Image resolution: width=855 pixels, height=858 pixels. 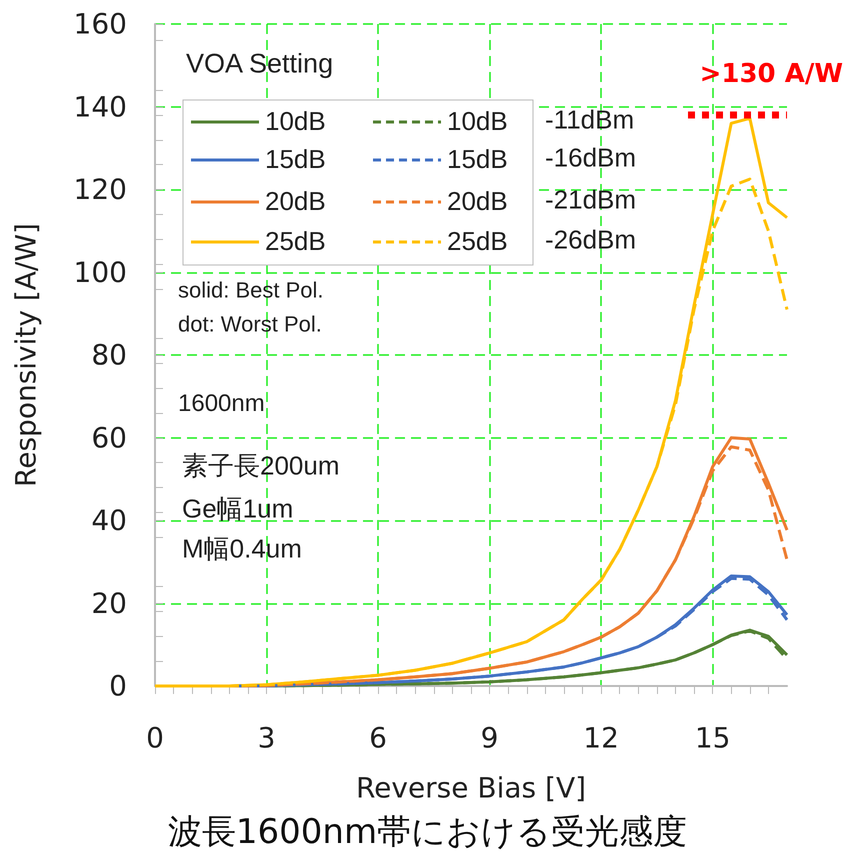 What do you see at coordinates (251, 289) in the screenshot?
I see `annotation: solid: Best Pol.` at bounding box center [251, 289].